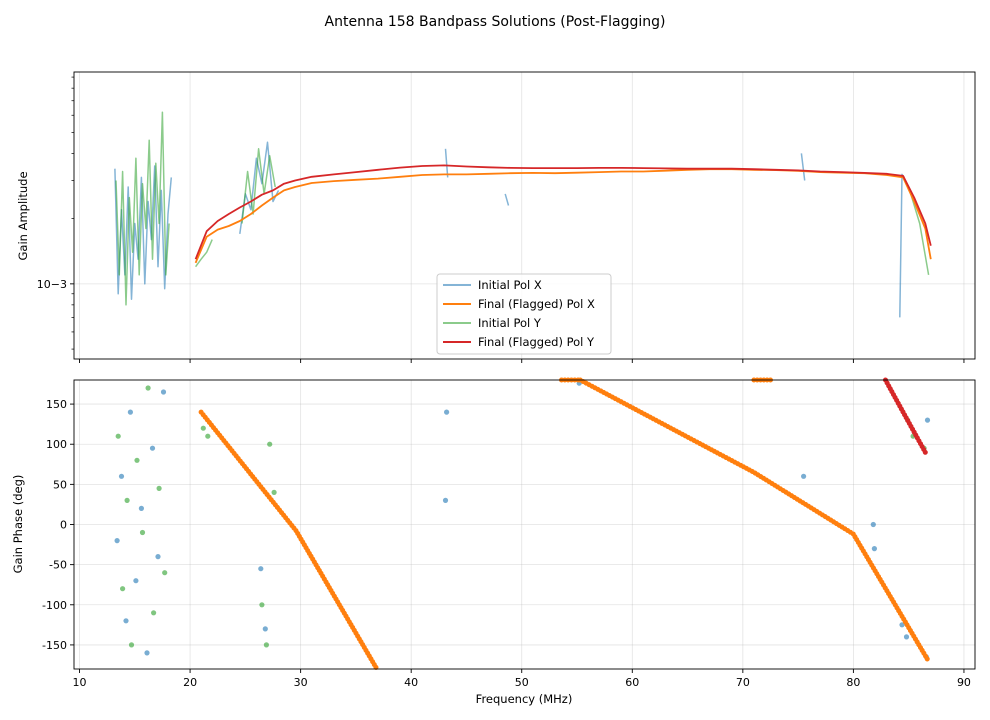 This screenshot has height=720, width=990. What do you see at coordinates (301, 682) in the screenshot?
I see `phase-xtick-label-30: 30` at bounding box center [301, 682].